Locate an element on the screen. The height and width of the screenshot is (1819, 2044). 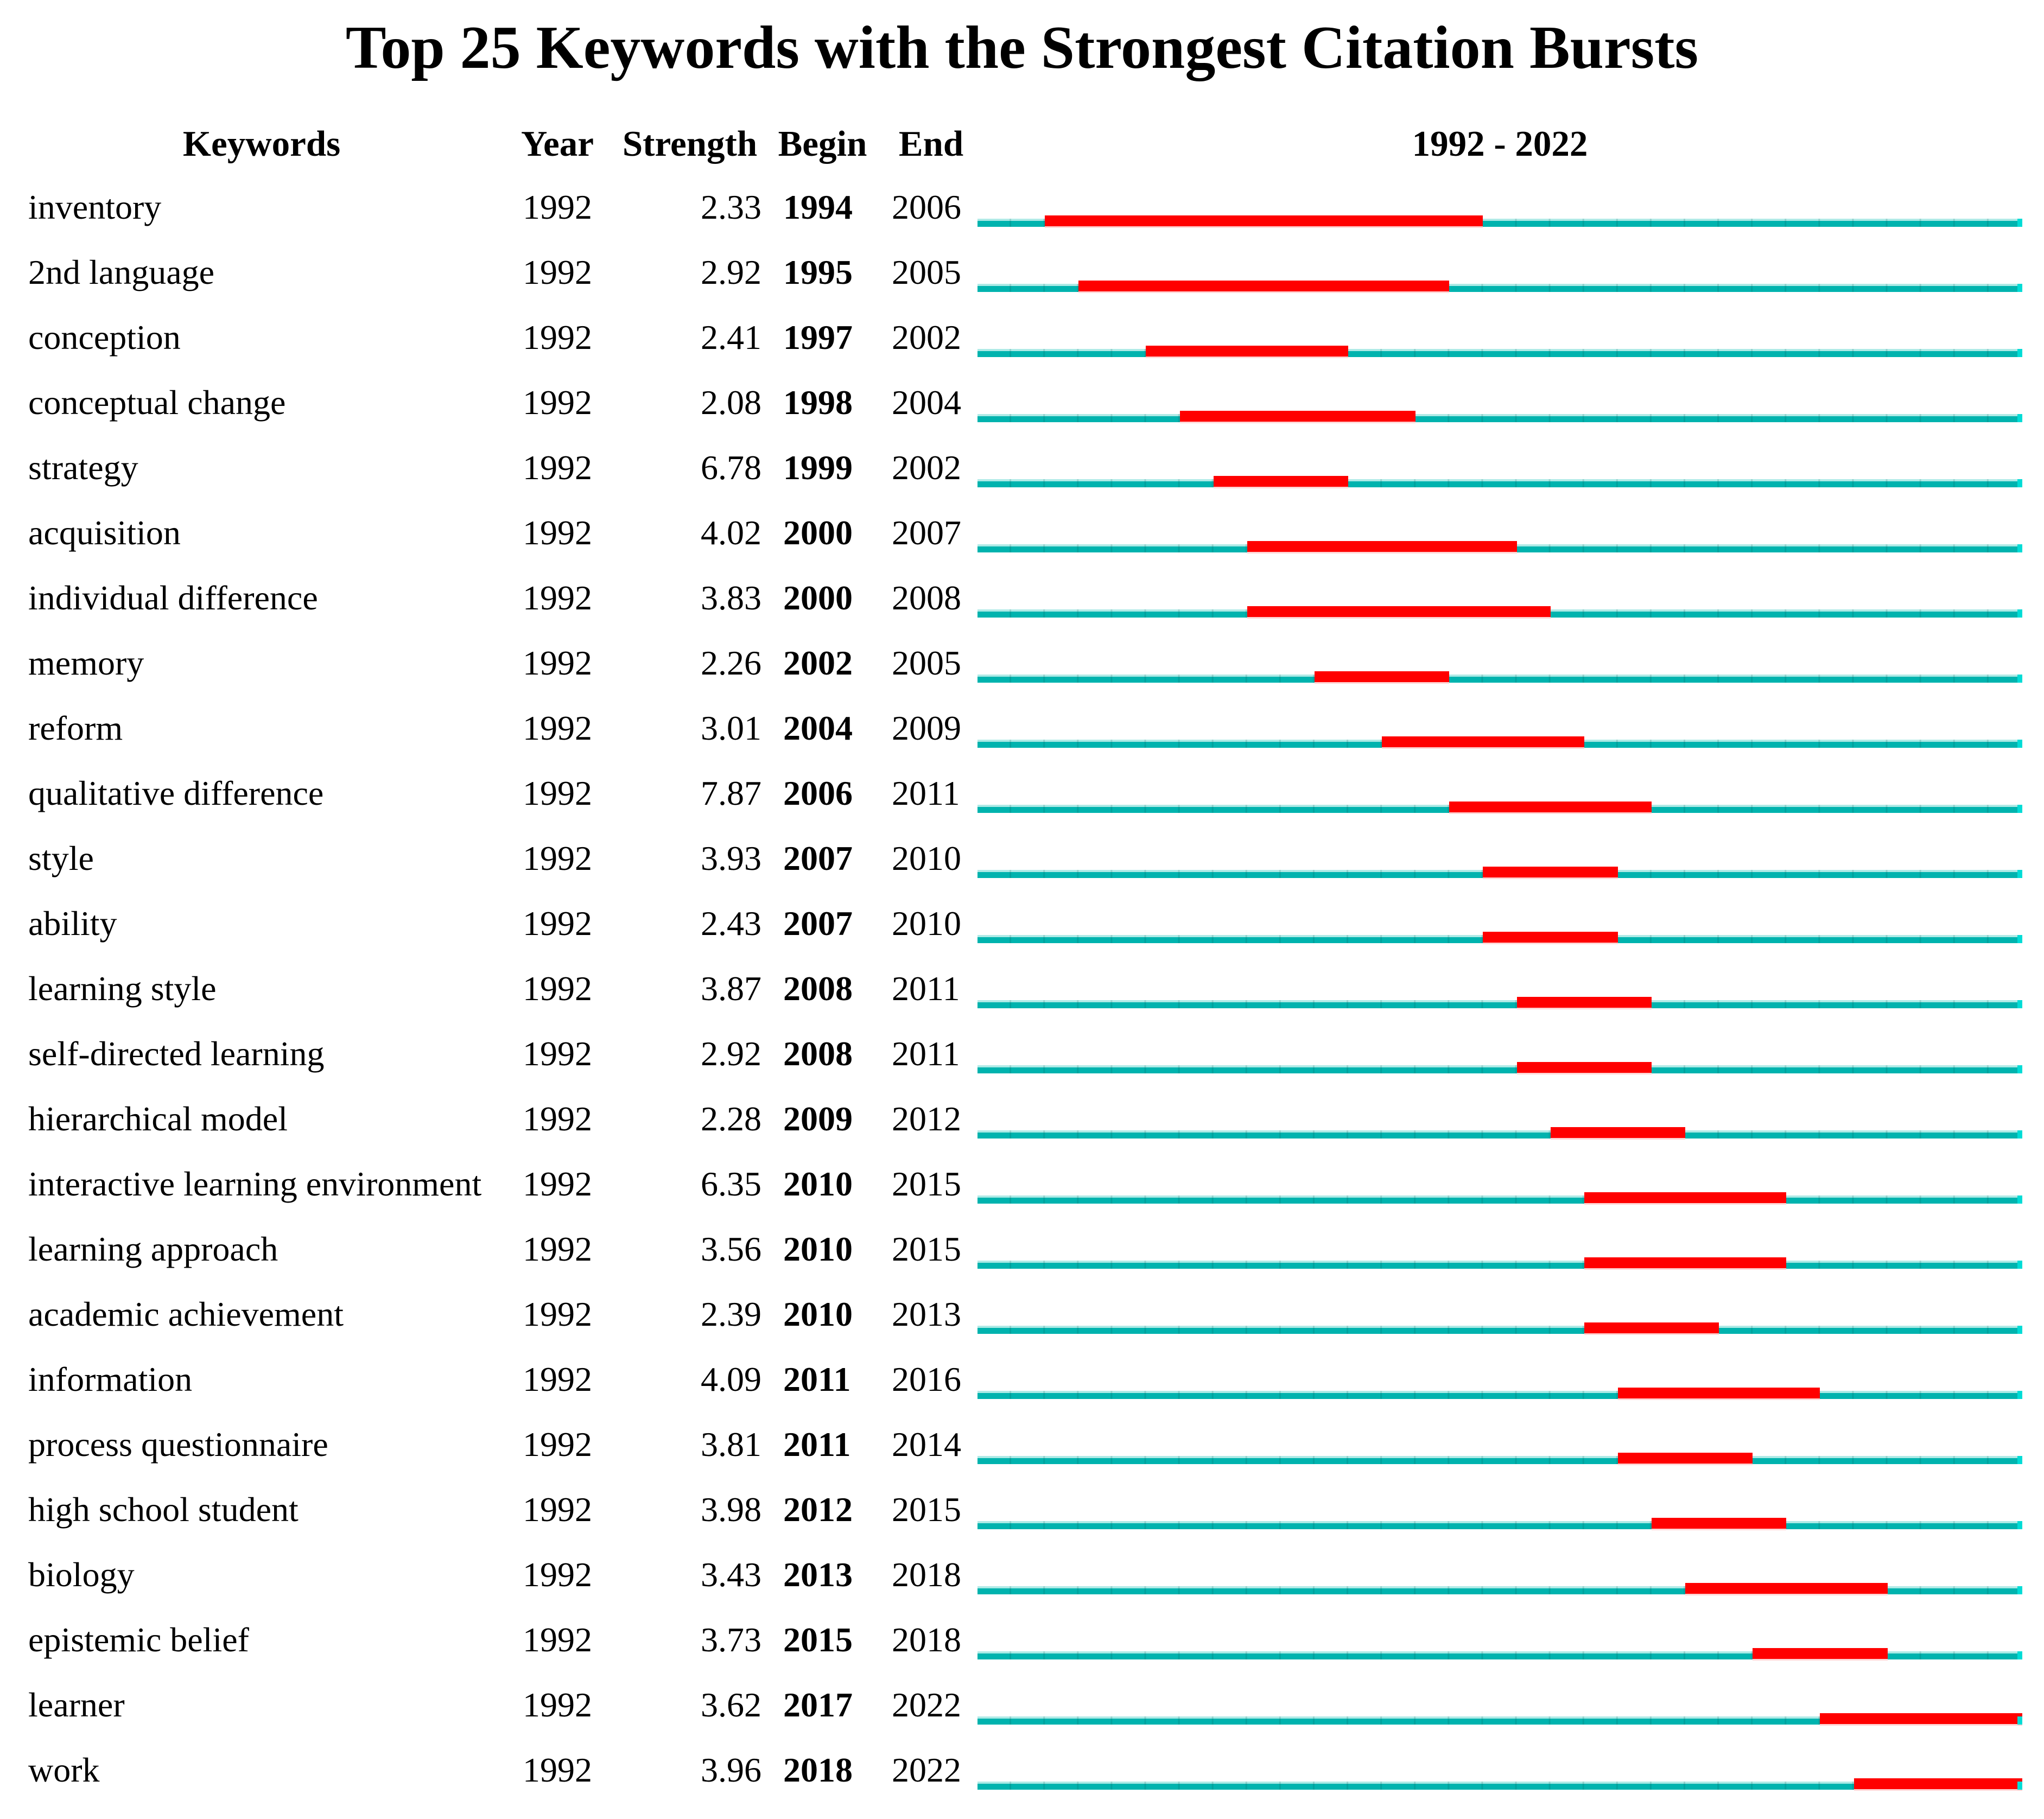
keyword-label: process questionnaire is located at coordinates (178, 1444).